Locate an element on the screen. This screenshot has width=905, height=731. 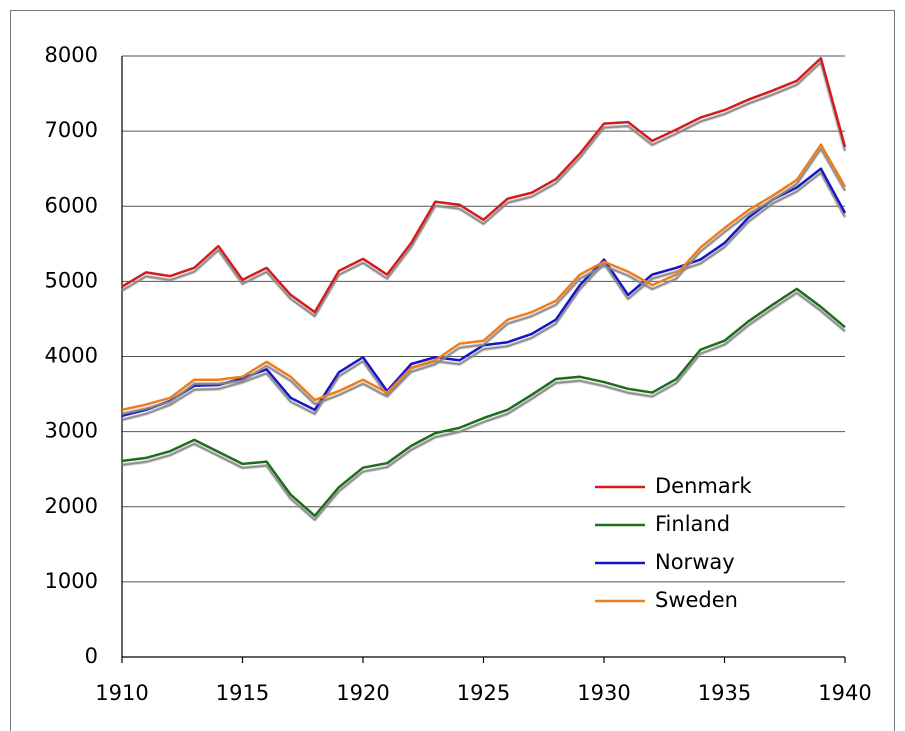
x-tick-label: 1935 is located at coordinates (724, 693).